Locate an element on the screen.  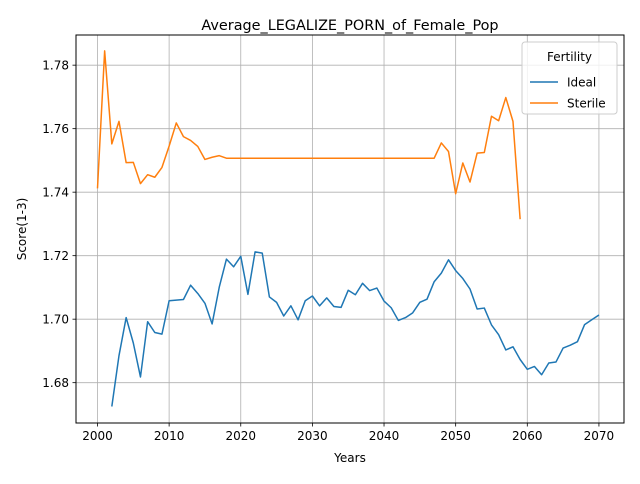
legend-label-ideal: Ideal is located at coordinates (581, 83).